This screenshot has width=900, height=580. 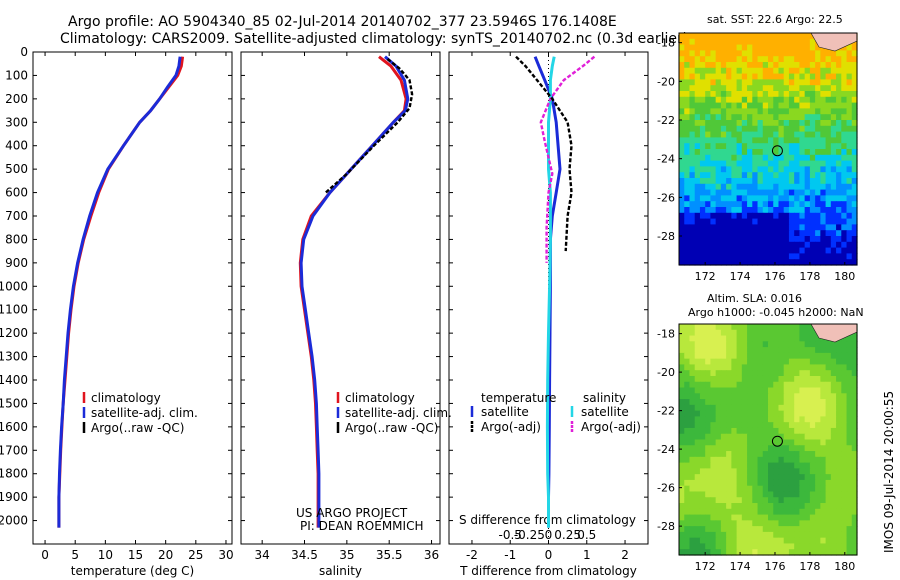 I want to click on map-y-tick-label: -18, so click(x=666, y=334).